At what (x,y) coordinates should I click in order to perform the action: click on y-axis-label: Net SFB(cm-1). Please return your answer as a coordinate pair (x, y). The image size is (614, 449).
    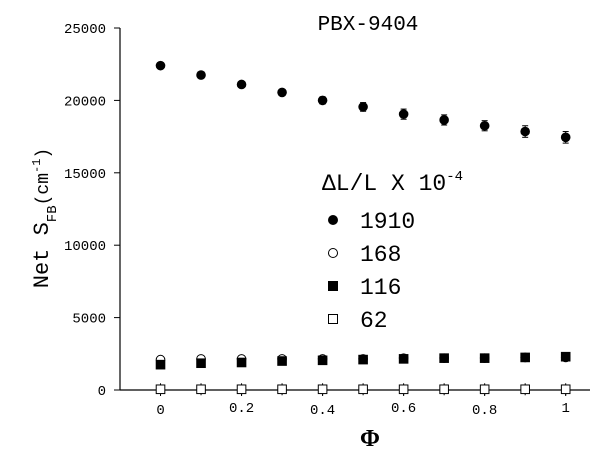
    Looking at the image, I should click on (45, 218).